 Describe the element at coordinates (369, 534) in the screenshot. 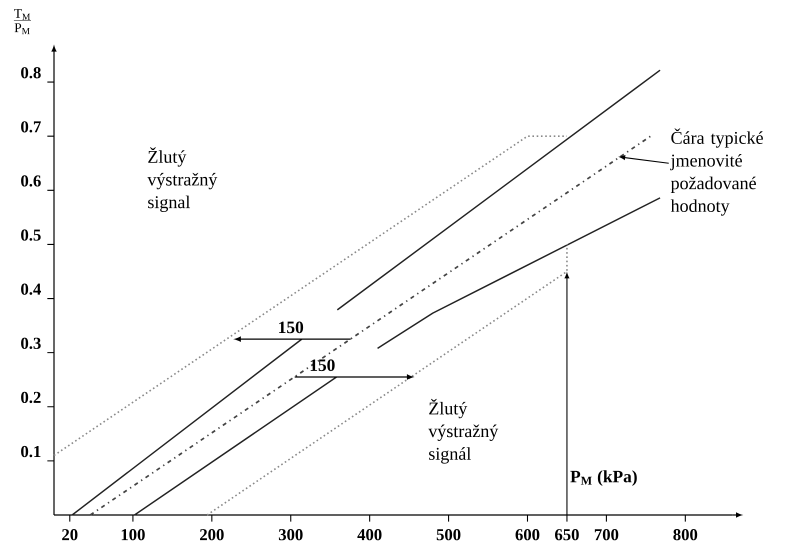

I see `x-tick-label: 400` at that location.